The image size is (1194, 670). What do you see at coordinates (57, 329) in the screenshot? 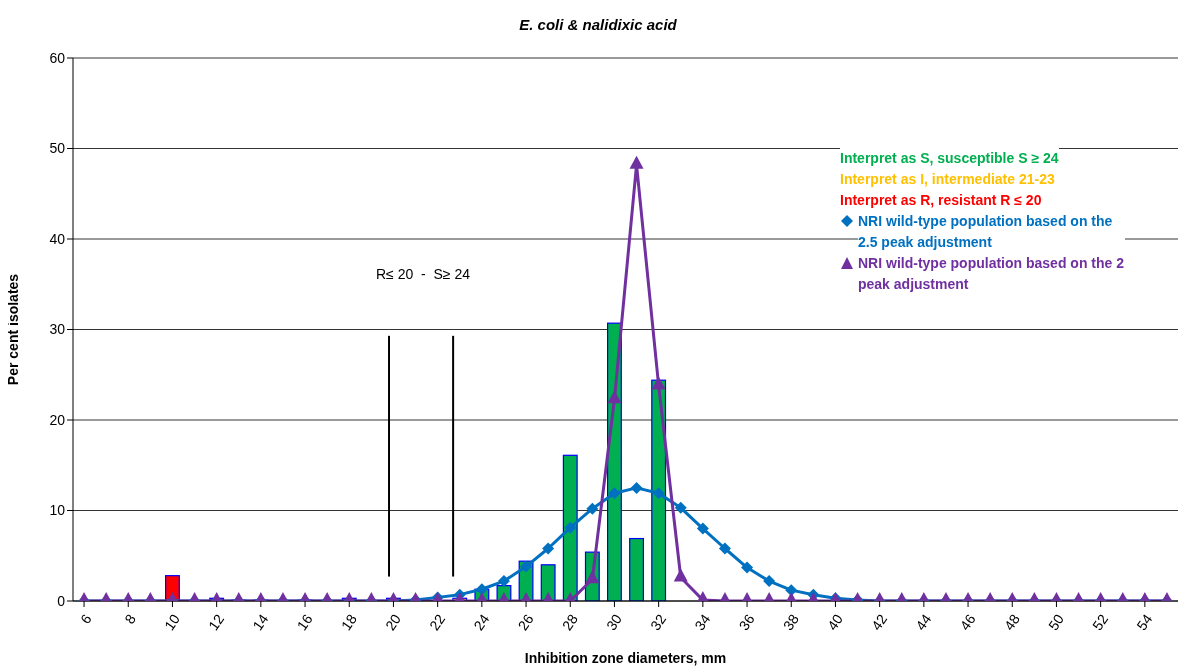
I see `y-tick-label: 30` at bounding box center [57, 329].